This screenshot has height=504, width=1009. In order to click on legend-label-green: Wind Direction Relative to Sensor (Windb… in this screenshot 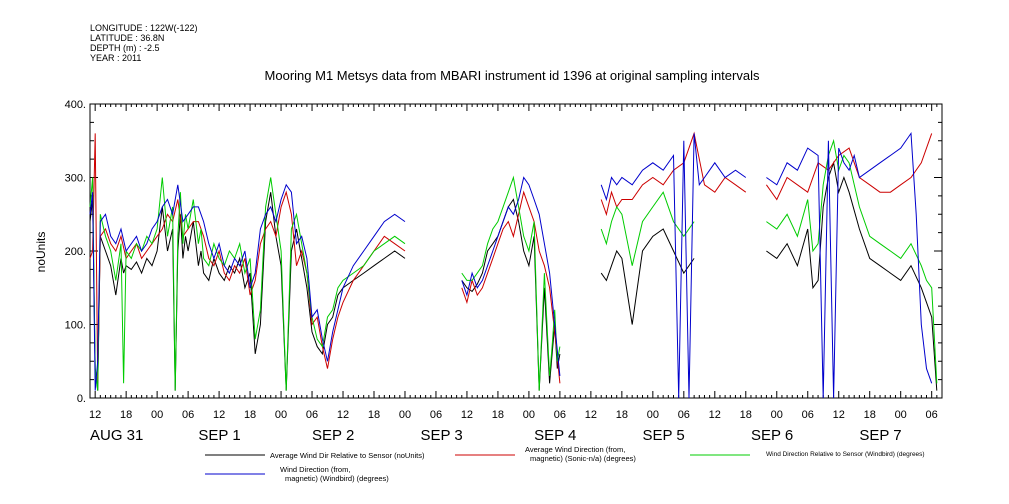, I will do `click(845, 454)`.